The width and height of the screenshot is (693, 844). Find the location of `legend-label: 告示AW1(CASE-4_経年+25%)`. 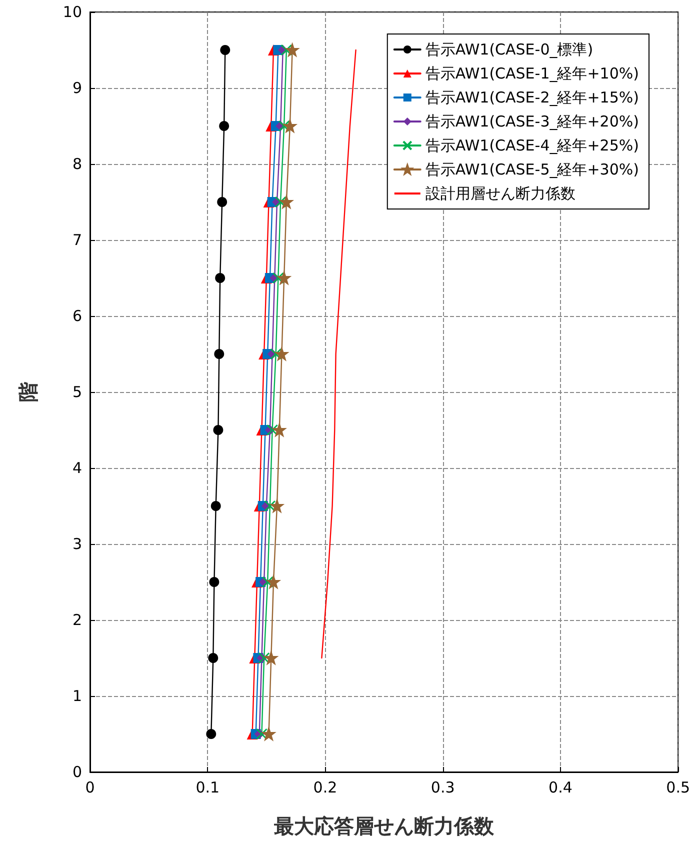

legend-label: 告示AW1(CASE-4_経年+25%) is located at coordinates (532, 145).